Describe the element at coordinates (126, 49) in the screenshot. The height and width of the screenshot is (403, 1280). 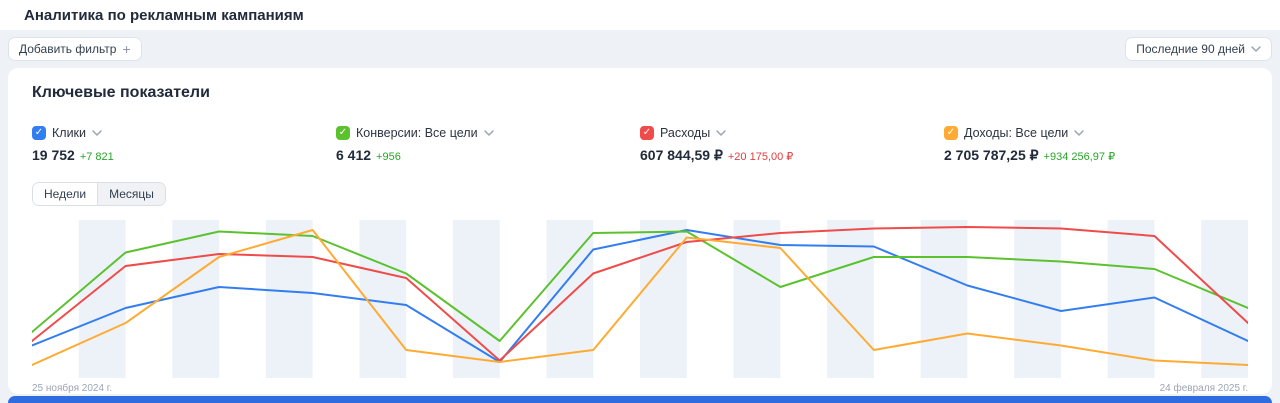
I see `plus-icon: +` at that location.